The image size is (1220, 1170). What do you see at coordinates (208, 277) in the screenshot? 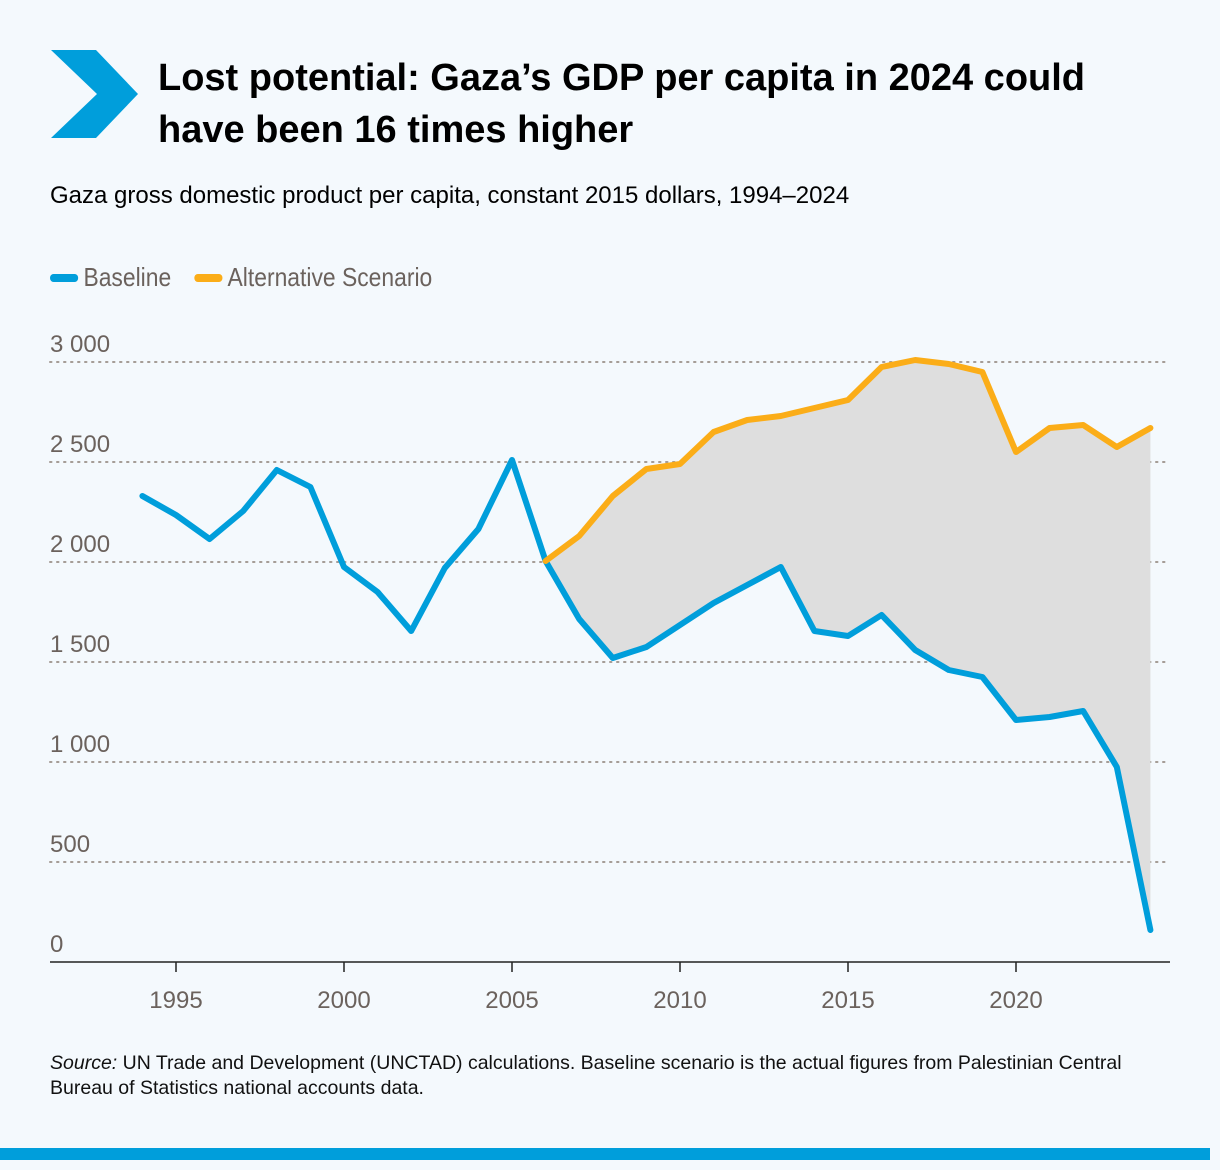
I see `legend-swatch-alternative` at bounding box center [208, 277].